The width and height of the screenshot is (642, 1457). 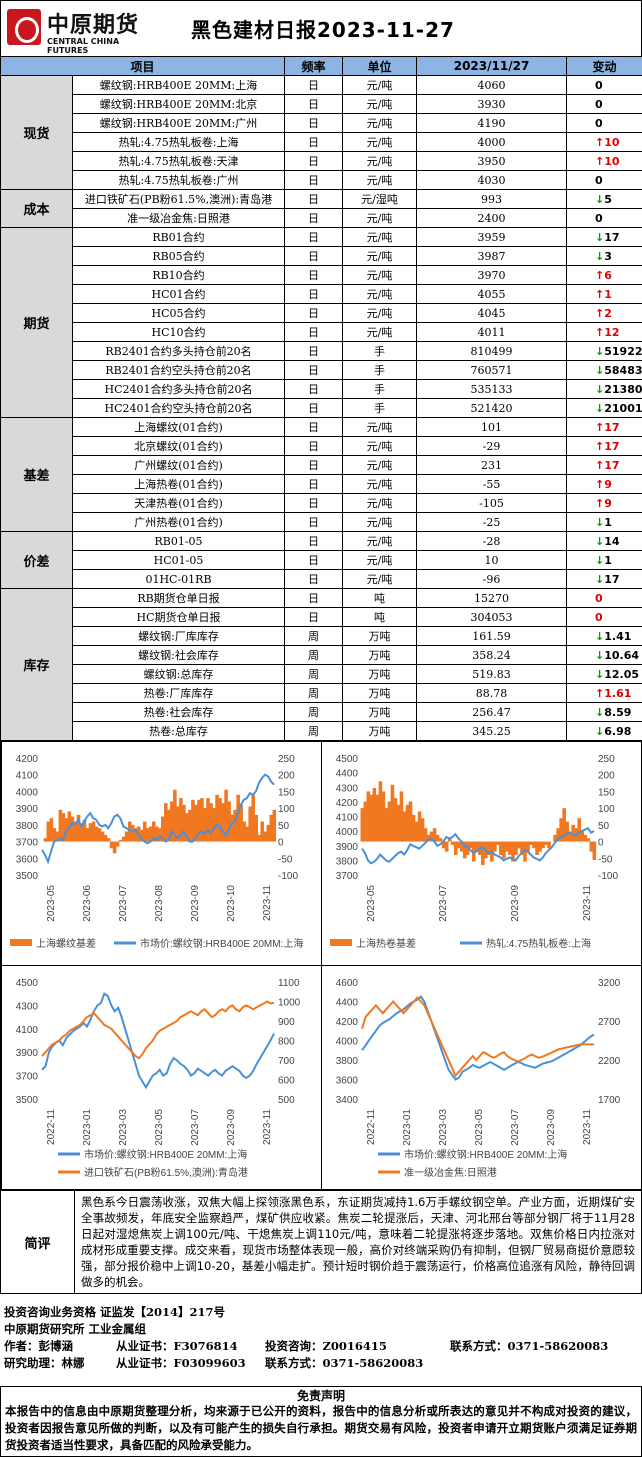 What do you see at coordinates (38, 1242) in the screenshot?
I see `comment-label: 简评` at bounding box center [38, 1242].